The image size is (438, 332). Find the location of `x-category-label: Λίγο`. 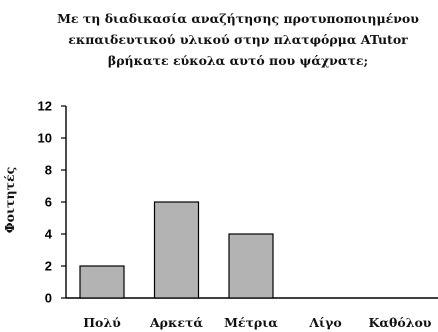

x-category-label: Λίγο is located at coordinates (324, 322).